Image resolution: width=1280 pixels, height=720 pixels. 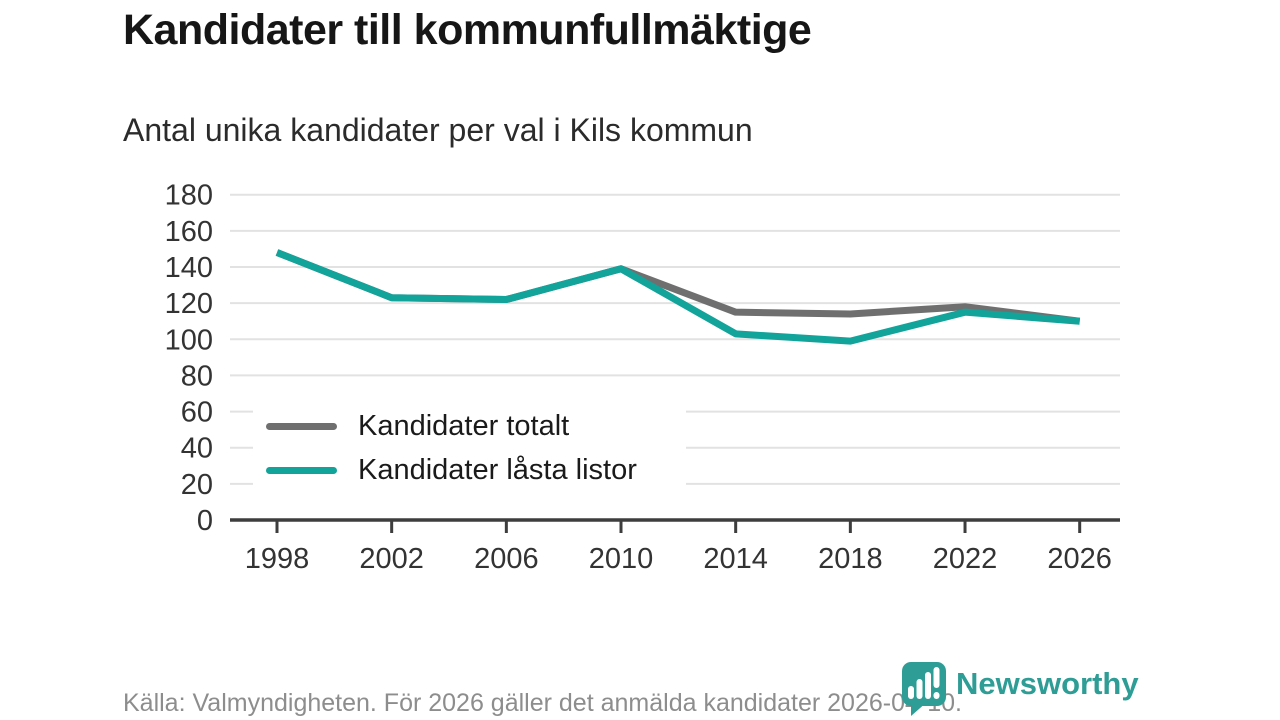 I want to click on y-axis-label: 180, so click(x=189, y=196).